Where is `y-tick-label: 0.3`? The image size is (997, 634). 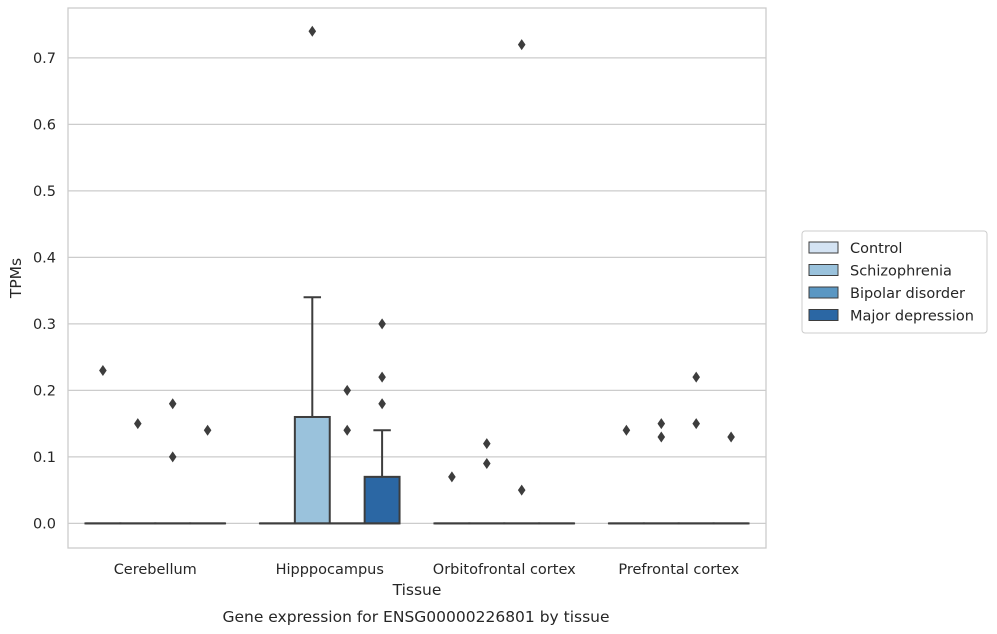
y-tick-label: 0.3 is located at coordinates (44, 325).